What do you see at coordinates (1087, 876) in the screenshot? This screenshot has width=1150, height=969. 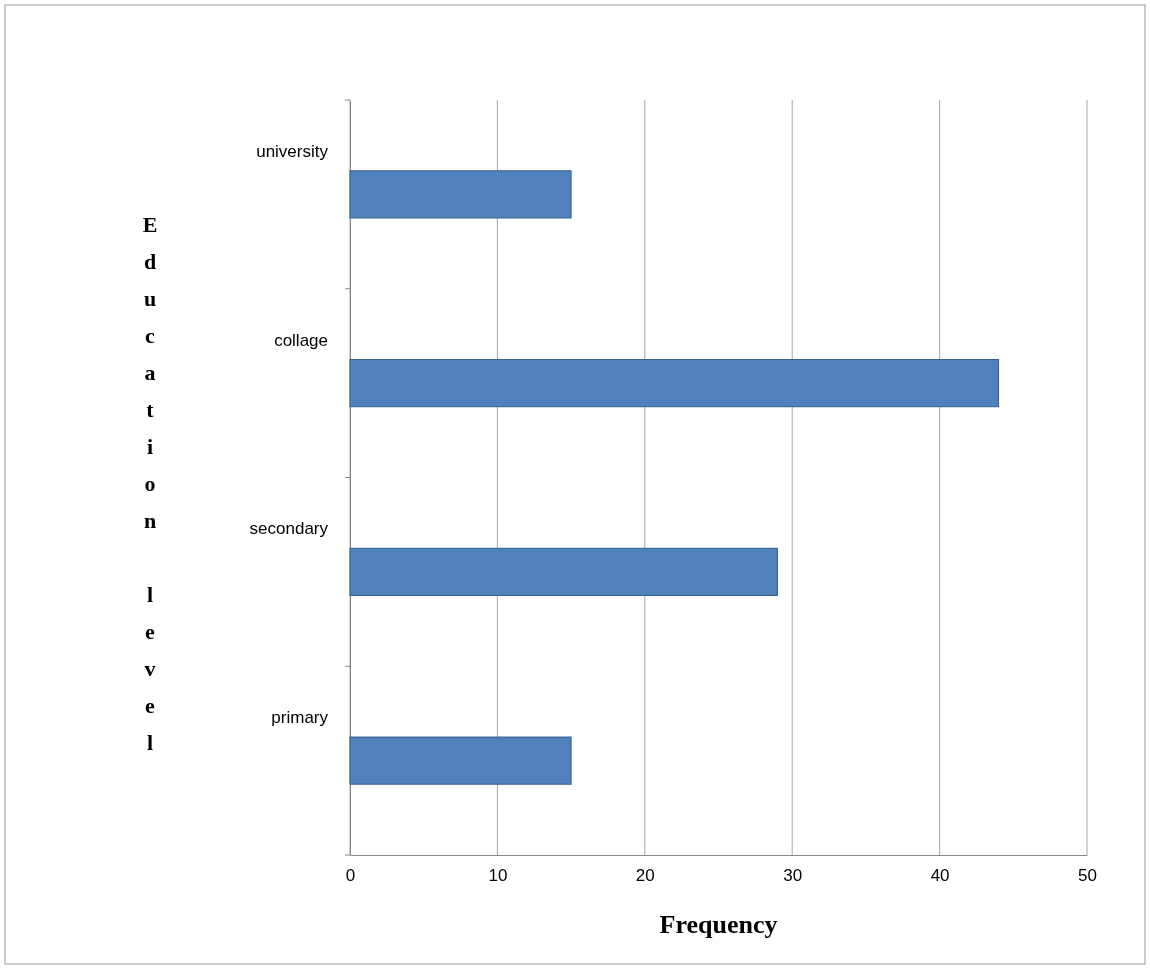 I see `x-tick-label: 50` at bounding box center [1087, 876].